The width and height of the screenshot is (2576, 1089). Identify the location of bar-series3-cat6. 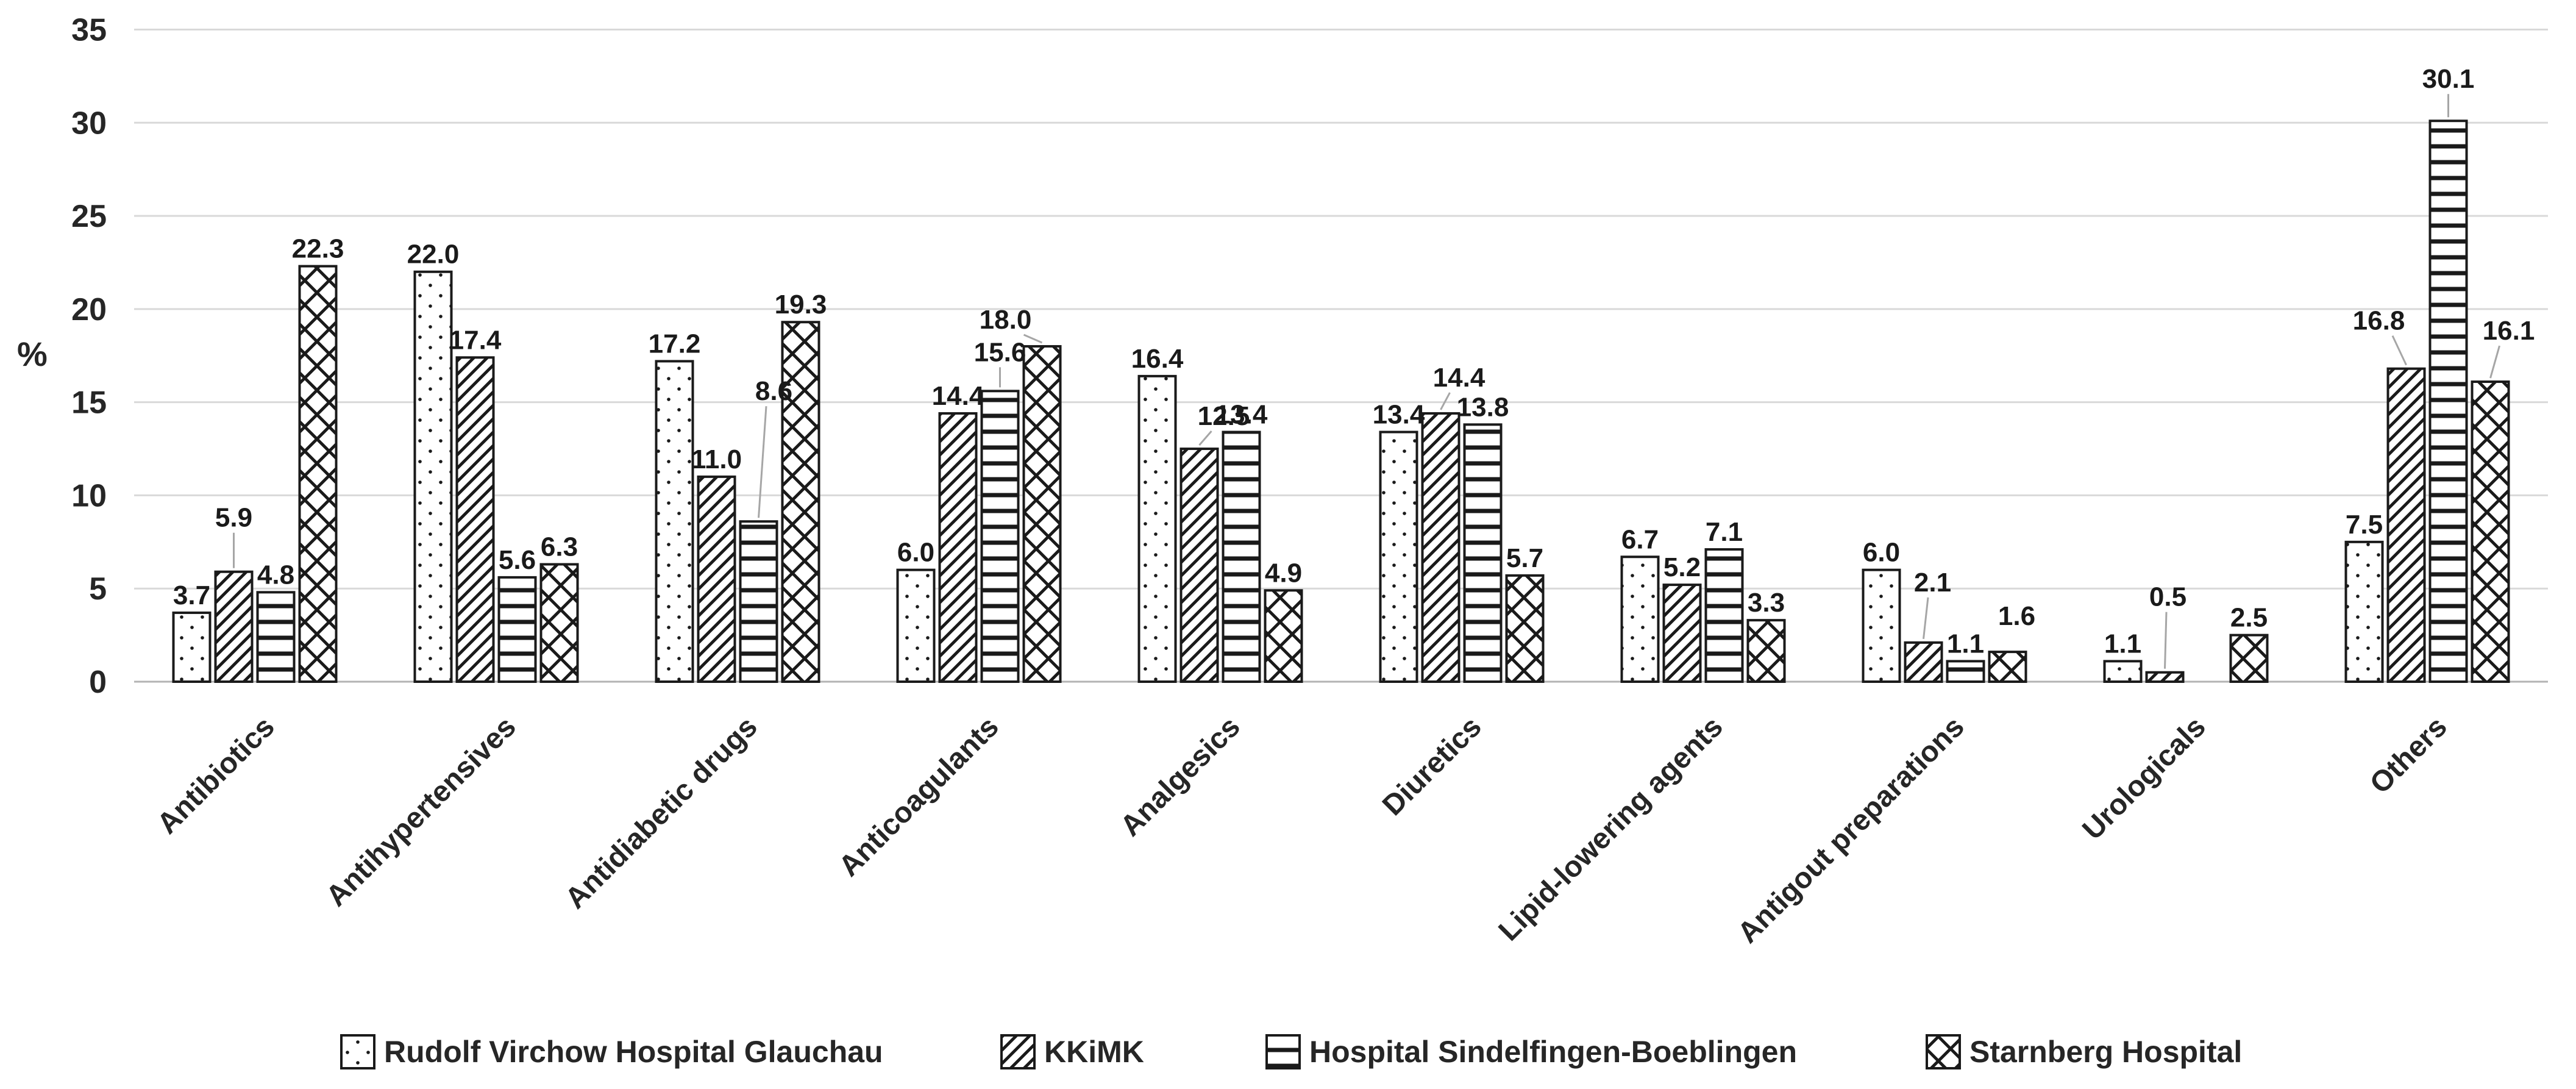
(1483, 553).